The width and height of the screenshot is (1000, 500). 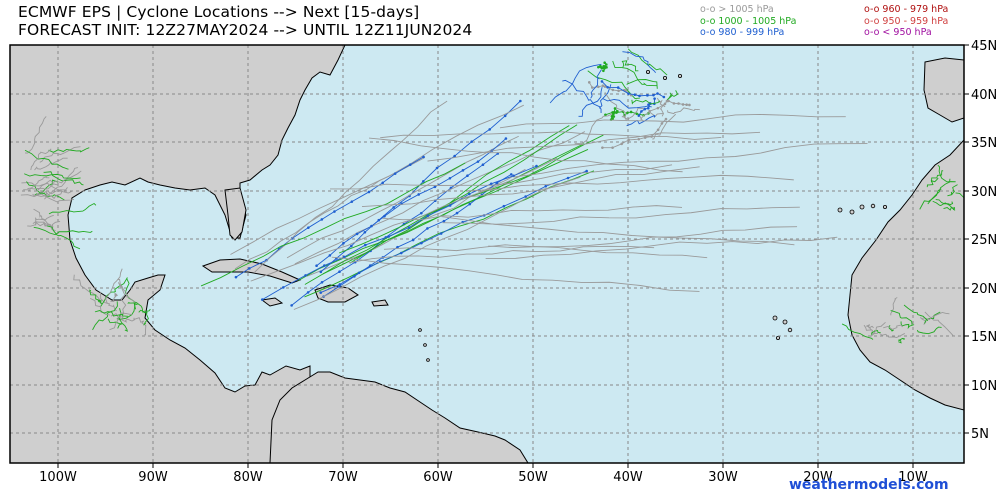 What do you see at coordinates (984, 240) in the screenshot?
I see `lat-tick-label: 25N` at bounding box center [984, 240].